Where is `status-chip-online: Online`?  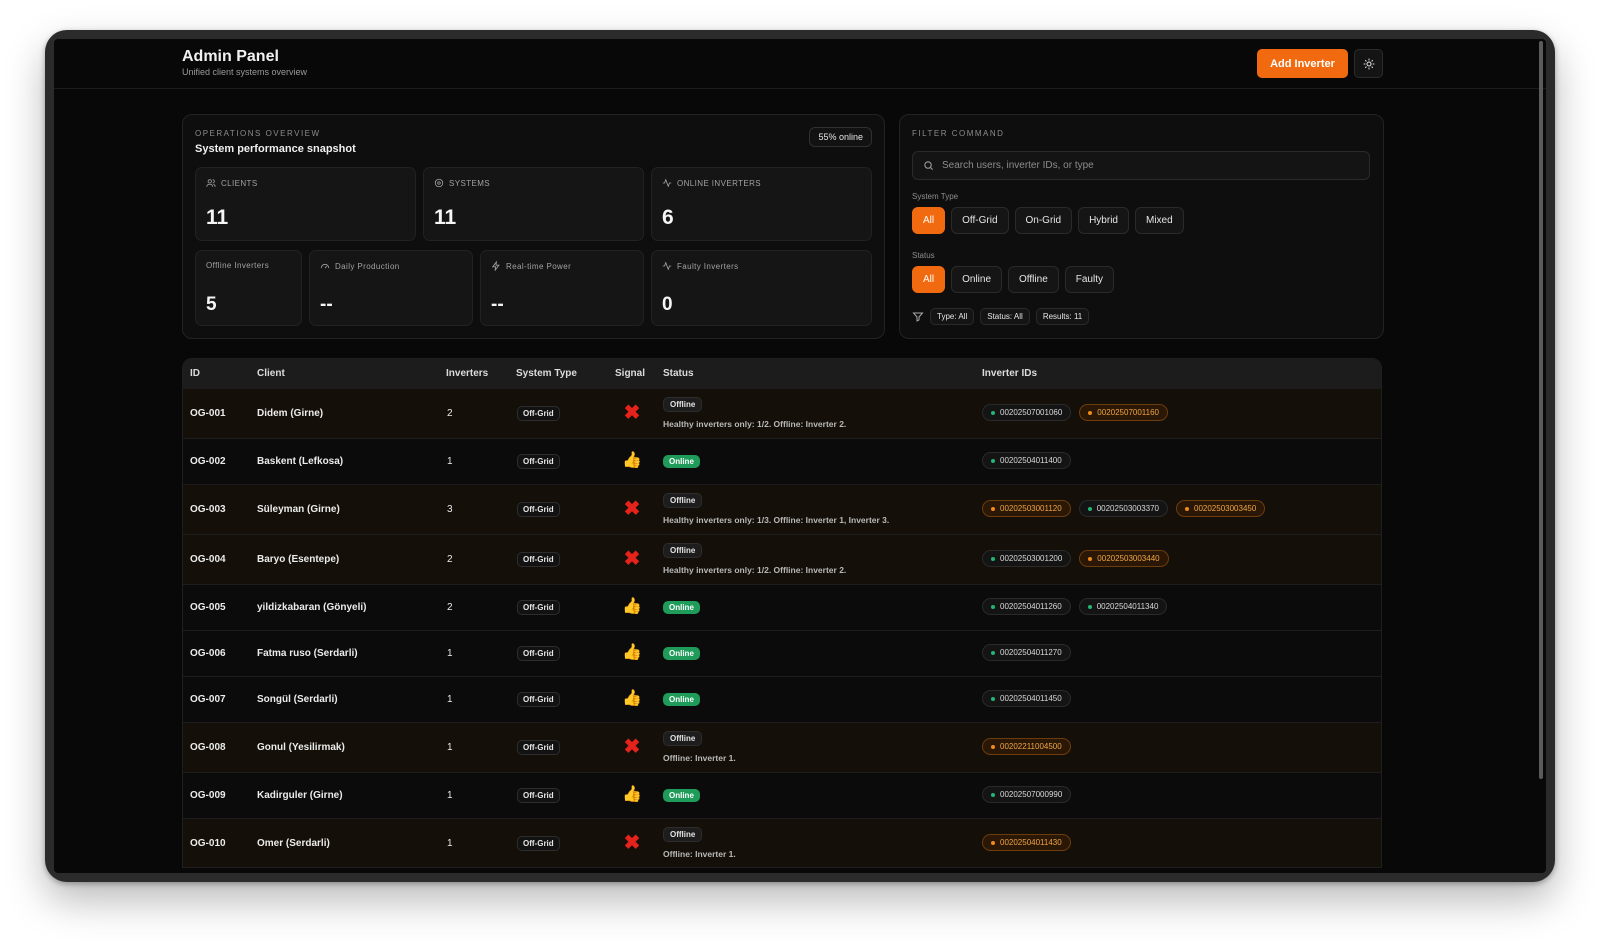 status-chip-online: Online is located at coordinates (977, 279).